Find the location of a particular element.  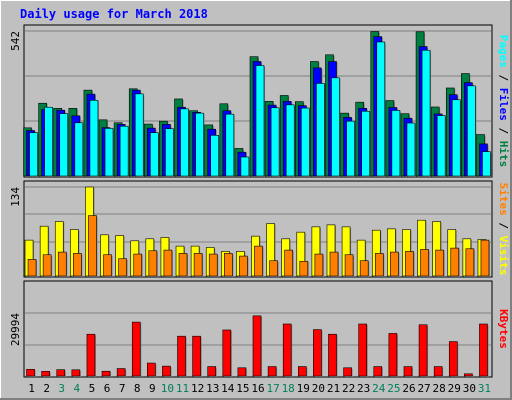

legend-pages: Pages is located at coordinates (503, 51).